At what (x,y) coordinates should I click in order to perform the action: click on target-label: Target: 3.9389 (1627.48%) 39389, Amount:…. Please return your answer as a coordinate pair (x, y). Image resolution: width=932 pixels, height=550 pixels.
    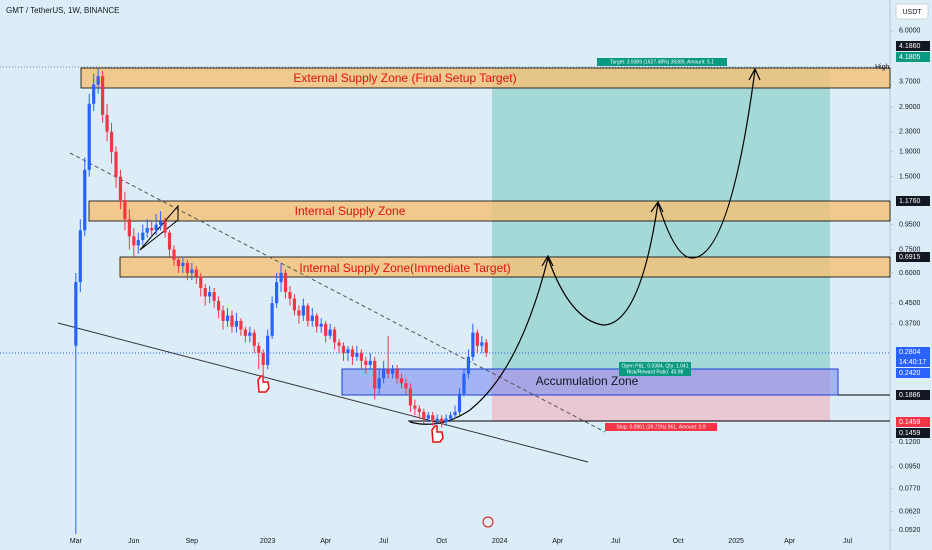
    Looking at the image, I should click on (662, 62).